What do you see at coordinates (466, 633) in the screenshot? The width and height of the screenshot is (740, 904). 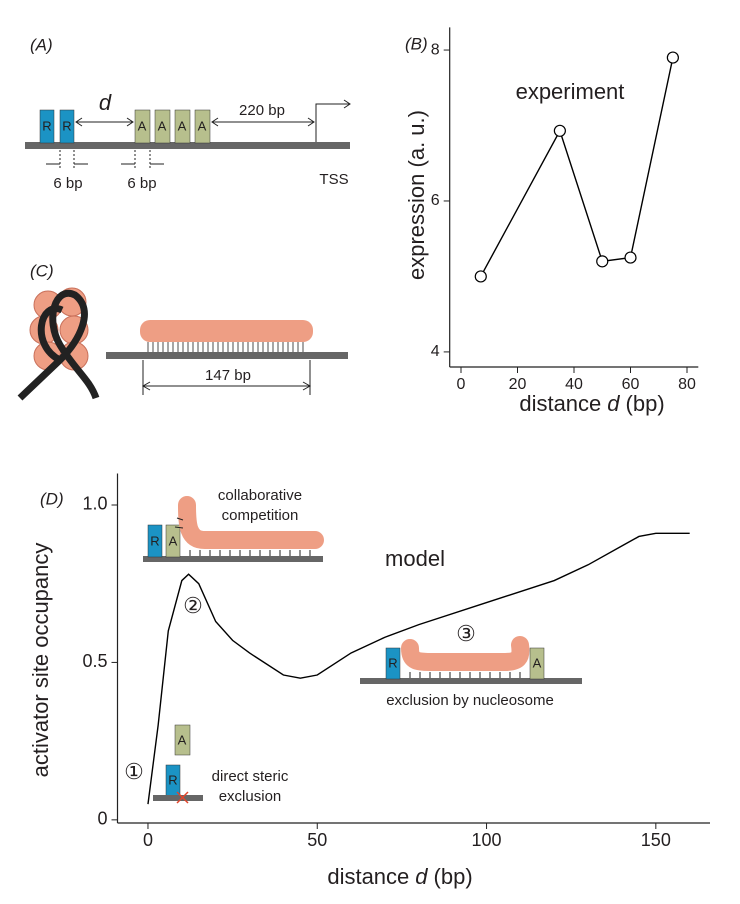 I see `marker: ③` at bounding box center [466, 633].